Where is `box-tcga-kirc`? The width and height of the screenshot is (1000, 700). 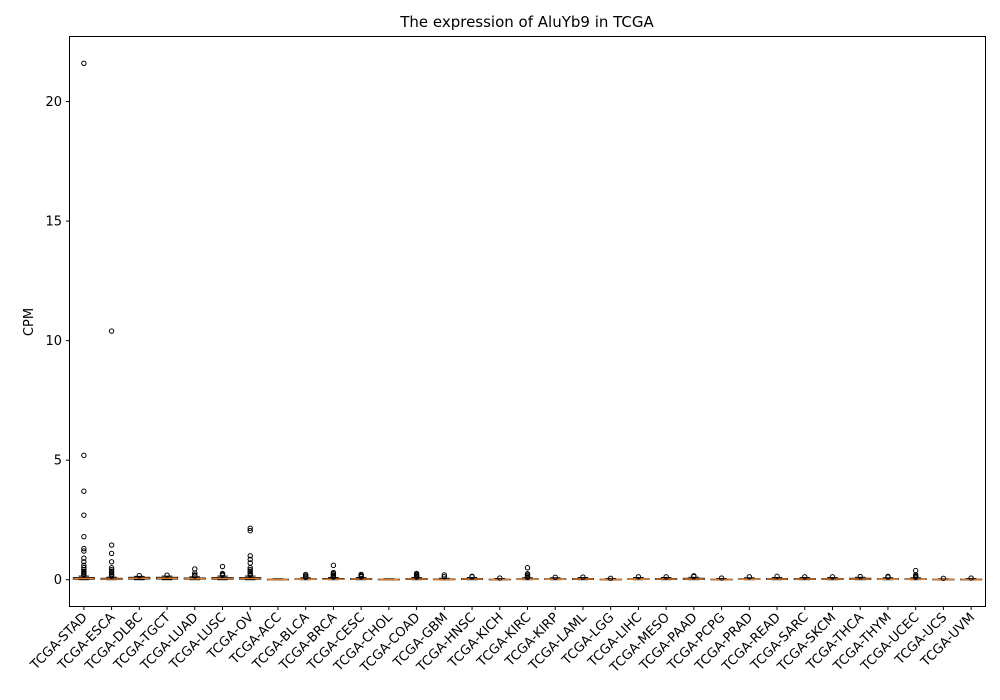 box-tcga-kirc is located at coordinates (527, 573).